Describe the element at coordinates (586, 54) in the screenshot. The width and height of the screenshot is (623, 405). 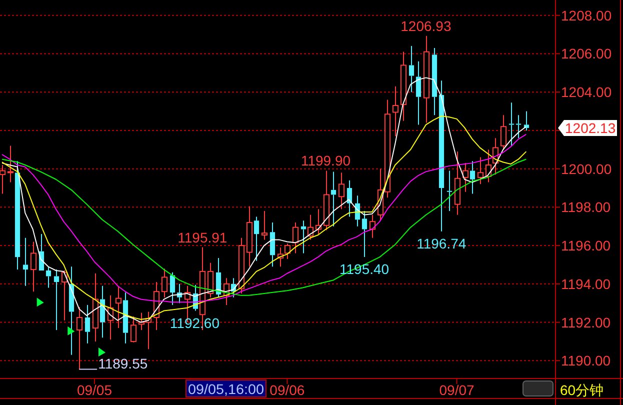
I see `y-tick-label: 1206.00` at that location.